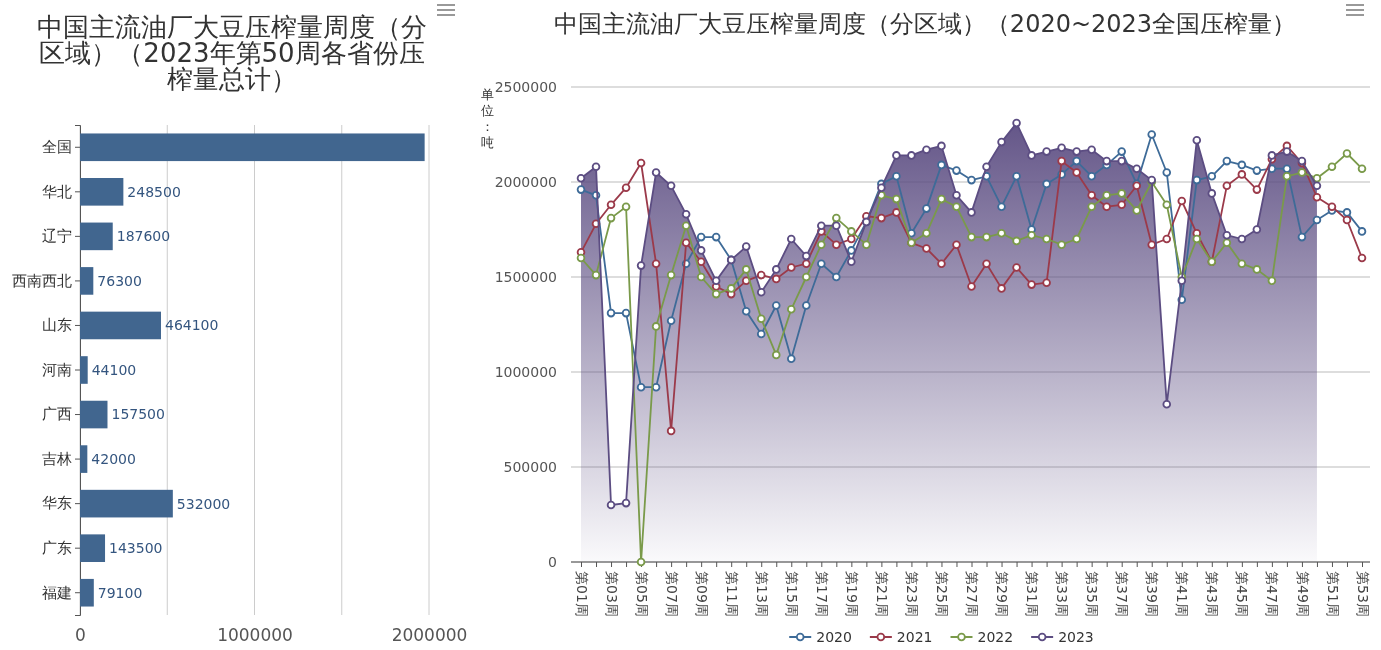 This screenshot has width=1381, height=650. I want to click on x-tick-label: 第53周, so click(1362, 594).